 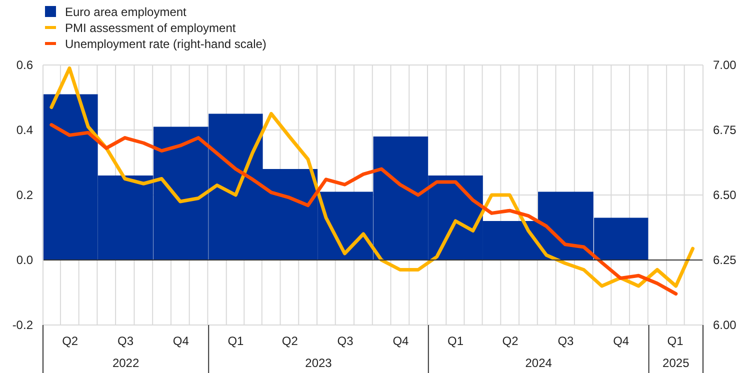 What do you see at coordinates (25, 259) in the screenshot?
I see `y-tick-label: 0.0` at bounding box center [25, 259].